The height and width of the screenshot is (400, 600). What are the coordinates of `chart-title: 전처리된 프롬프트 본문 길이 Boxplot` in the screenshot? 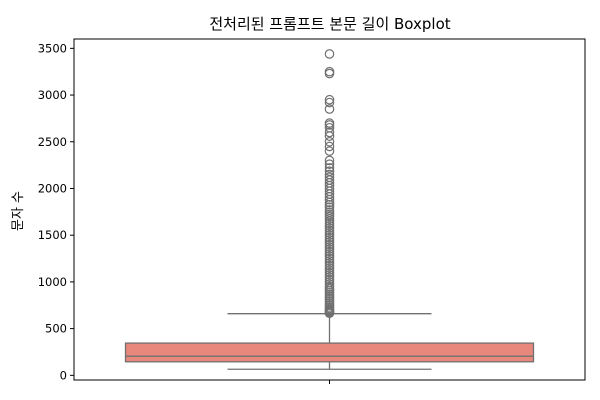 It's located at (329, 24).